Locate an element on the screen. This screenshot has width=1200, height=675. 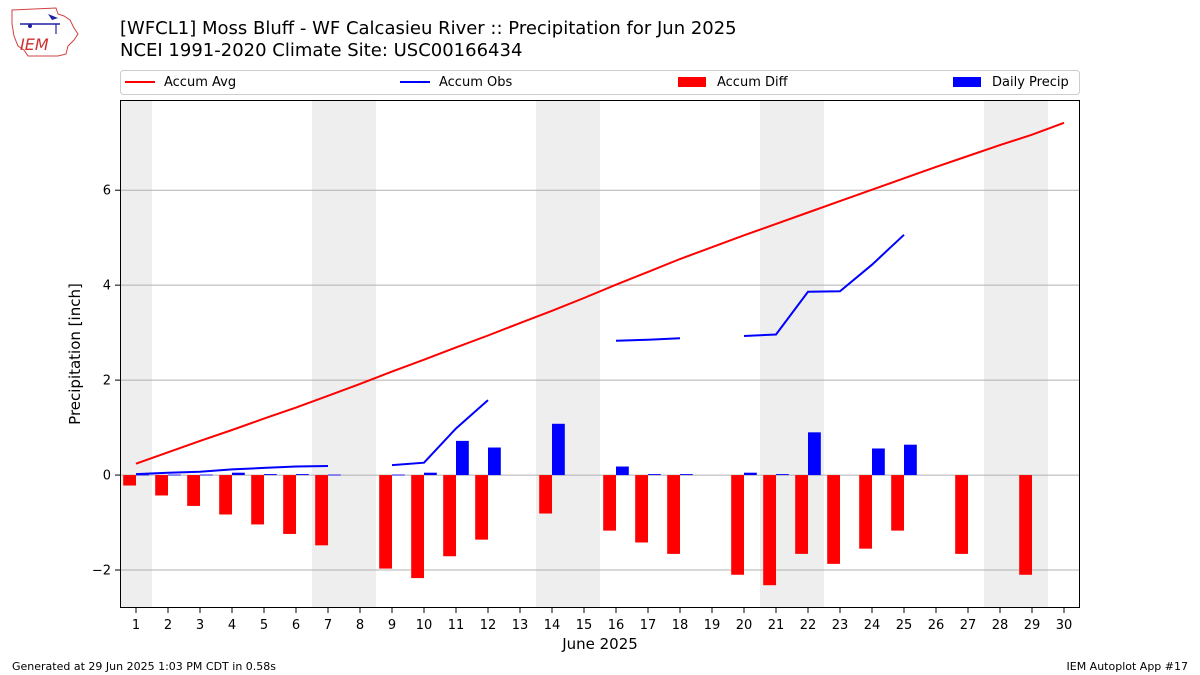
x-tick-label: 4 is located at coordinates (232, 625).